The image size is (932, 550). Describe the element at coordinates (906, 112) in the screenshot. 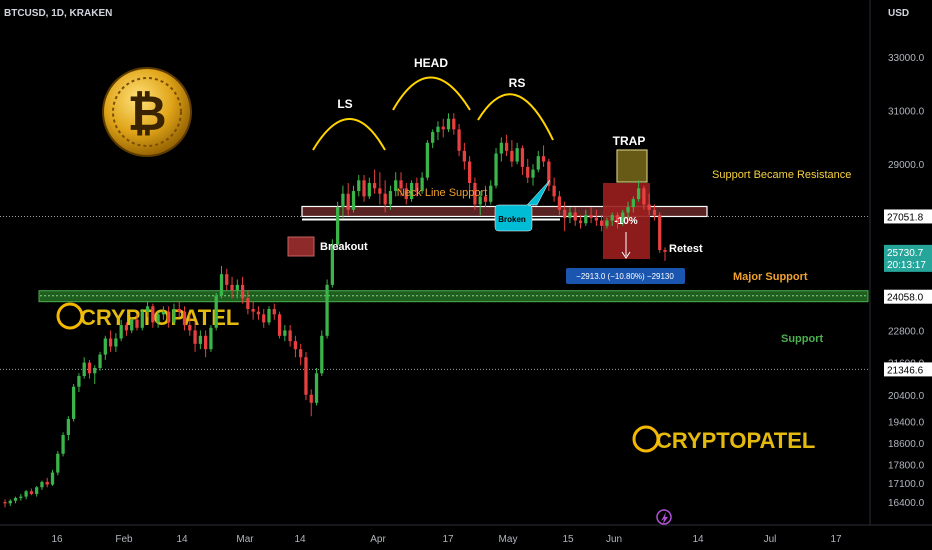

I see `y-tick-label: 31000.0` at that location.